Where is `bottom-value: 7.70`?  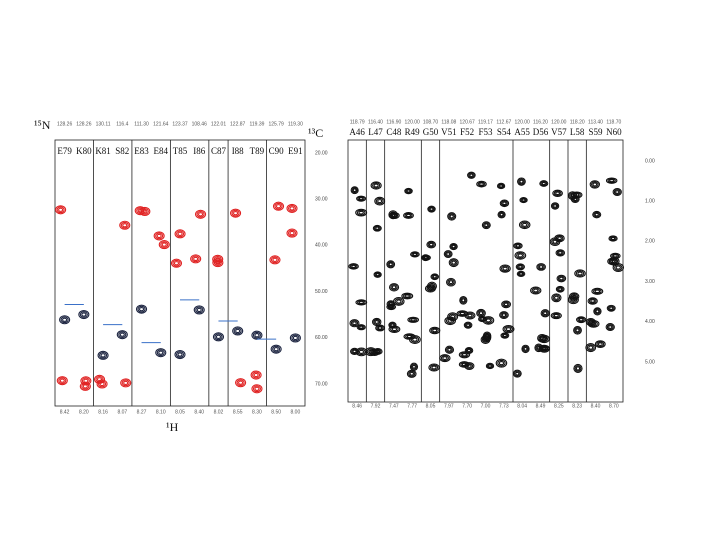
bottom-value: 7.70 is located at coordinates (467, 406).